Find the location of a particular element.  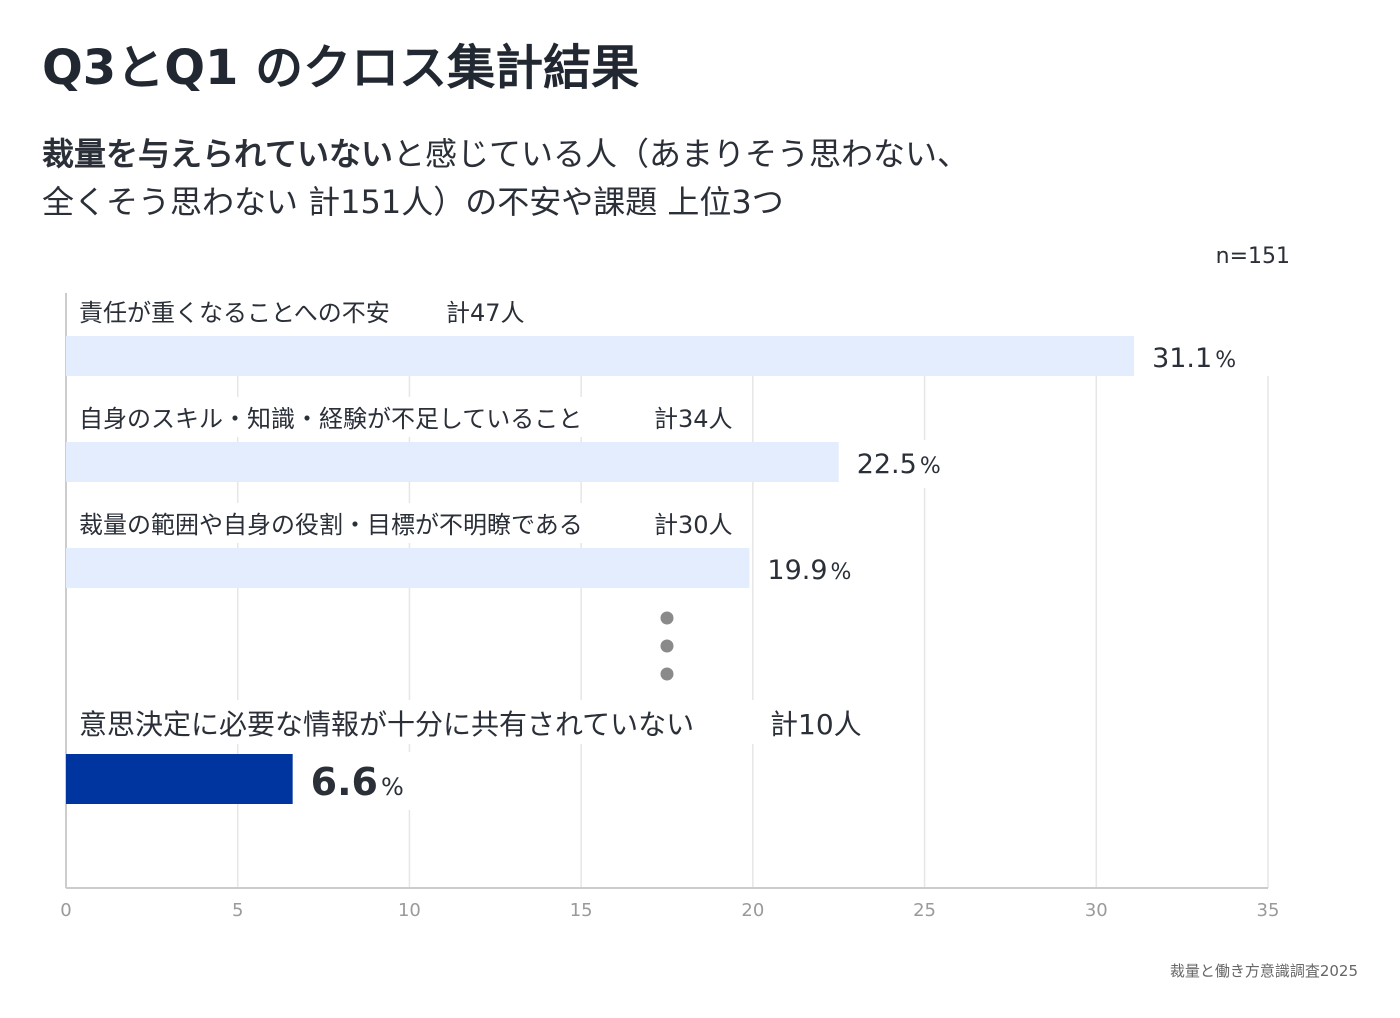

value-label: 22.5 is located at coordinates (887, 464).